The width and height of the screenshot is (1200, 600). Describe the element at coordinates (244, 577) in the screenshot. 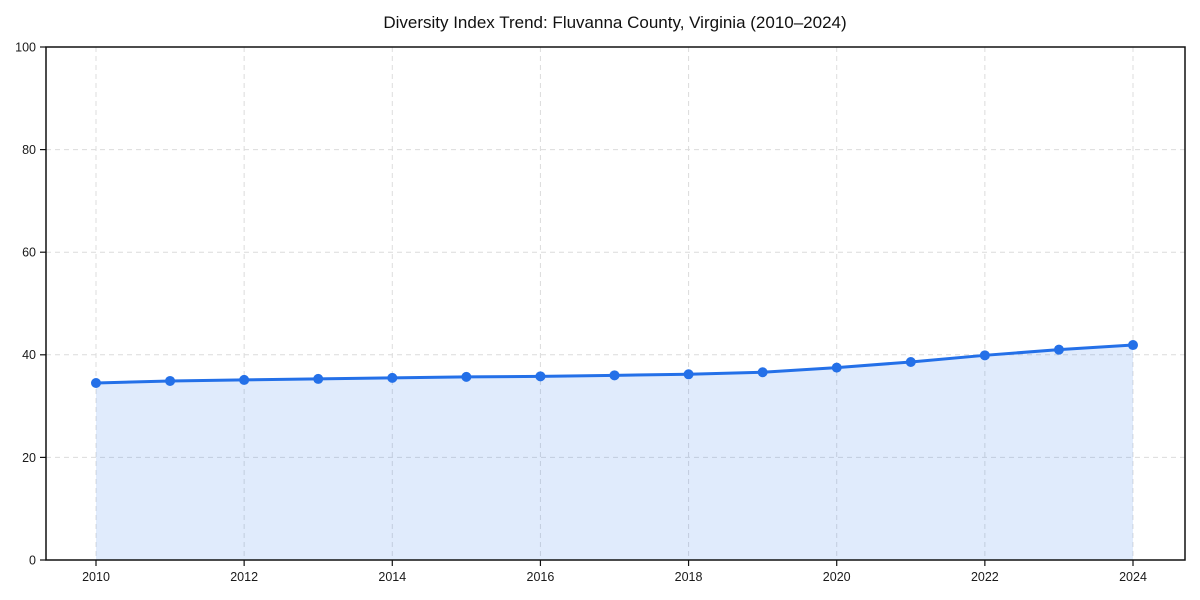

I see `x-axis-label: 2012` at that location.